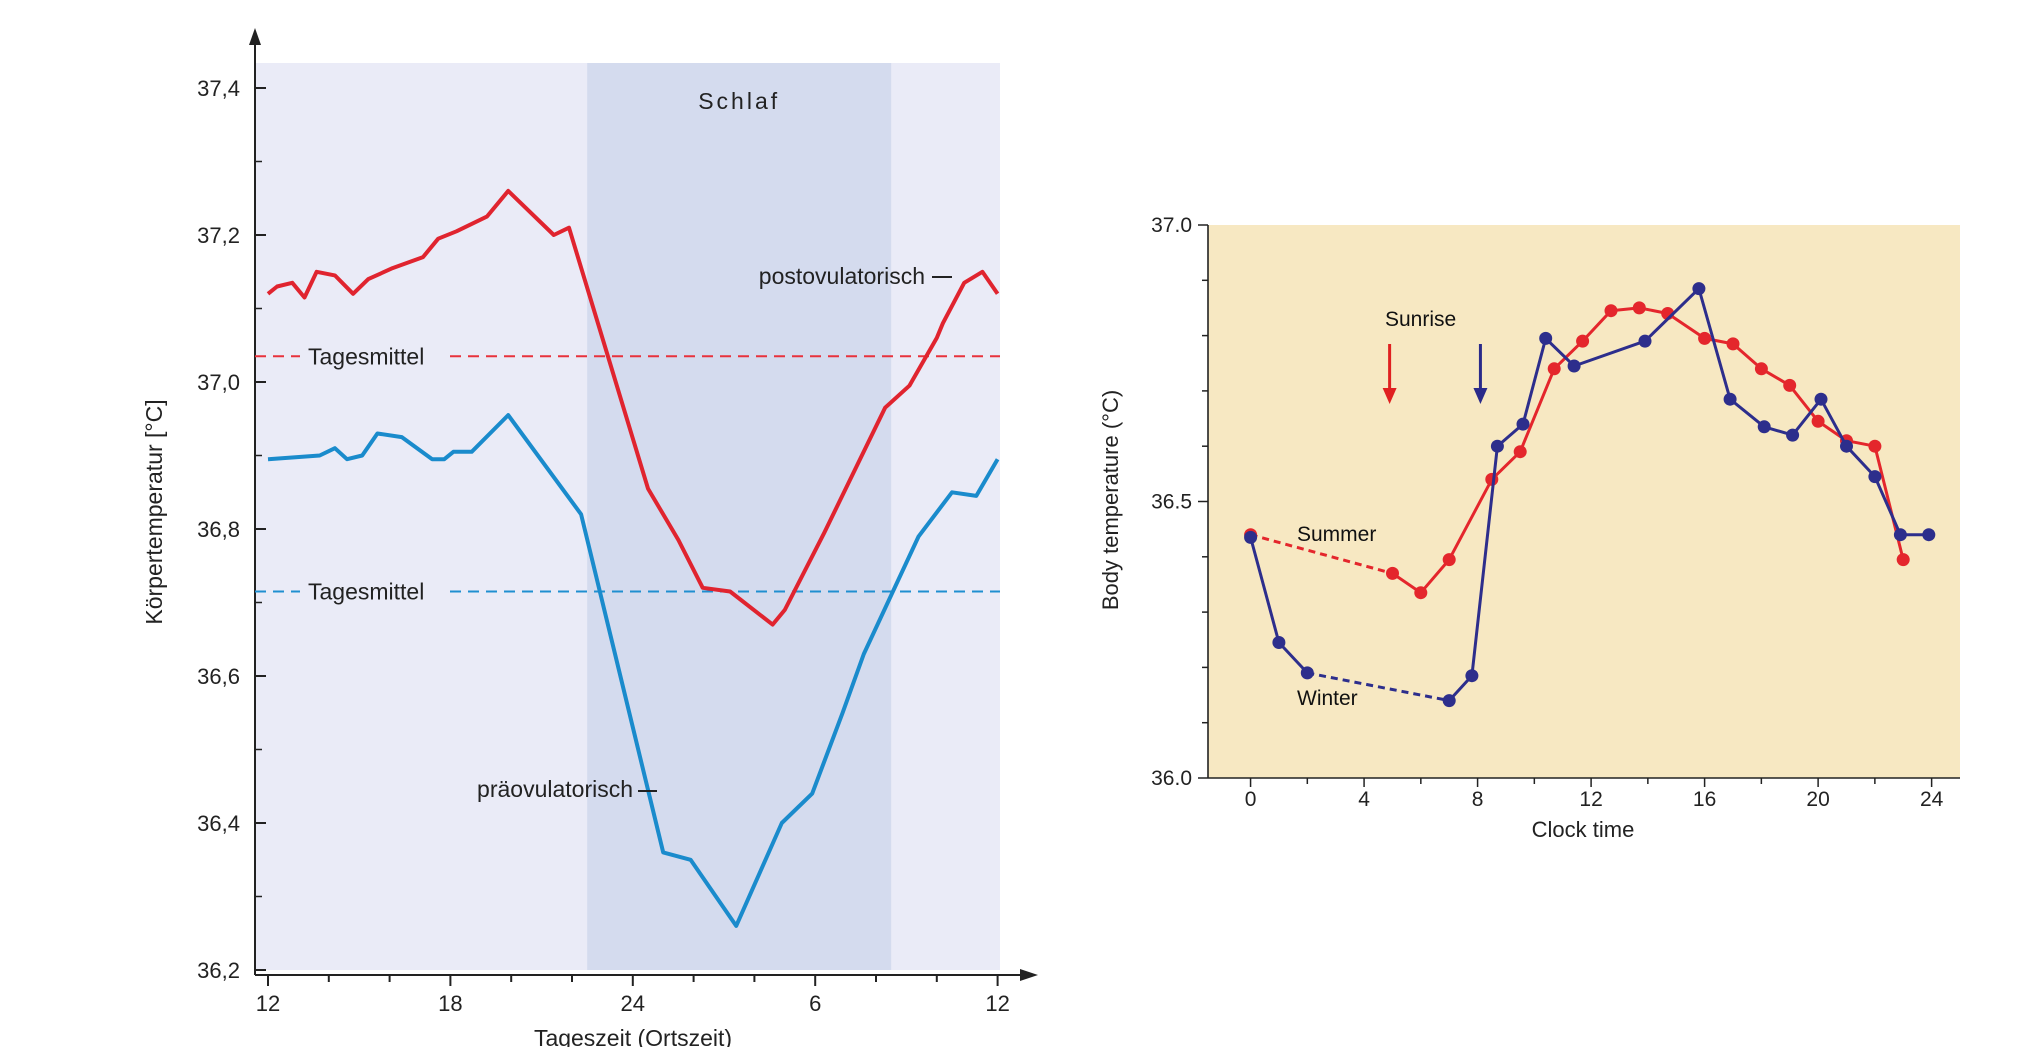 The width and height of the screenshot is (2025, 1047). What do you see at coordinates (1420, 319) in the screenshot?
I see `sunrise-label: Sunrise` at bounding box center [1420, 319].